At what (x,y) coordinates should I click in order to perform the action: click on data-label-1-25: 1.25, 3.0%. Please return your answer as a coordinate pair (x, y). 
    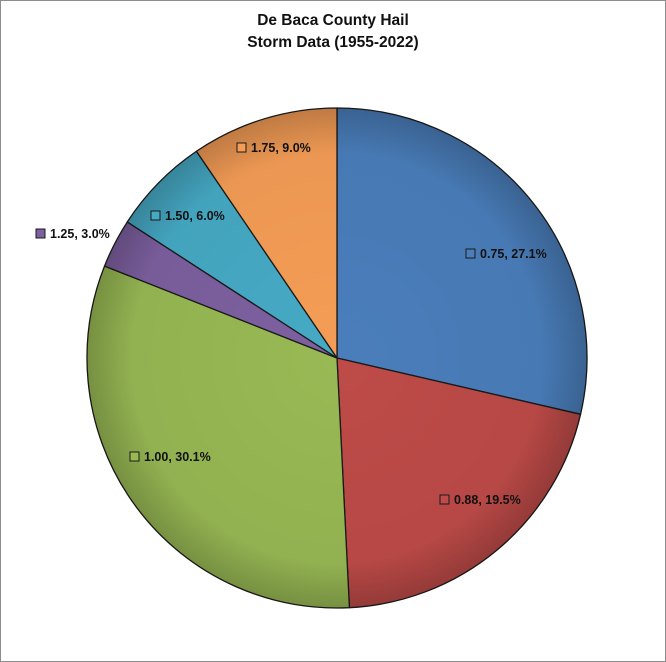
    Looking at the image, I should click on (72, 234).